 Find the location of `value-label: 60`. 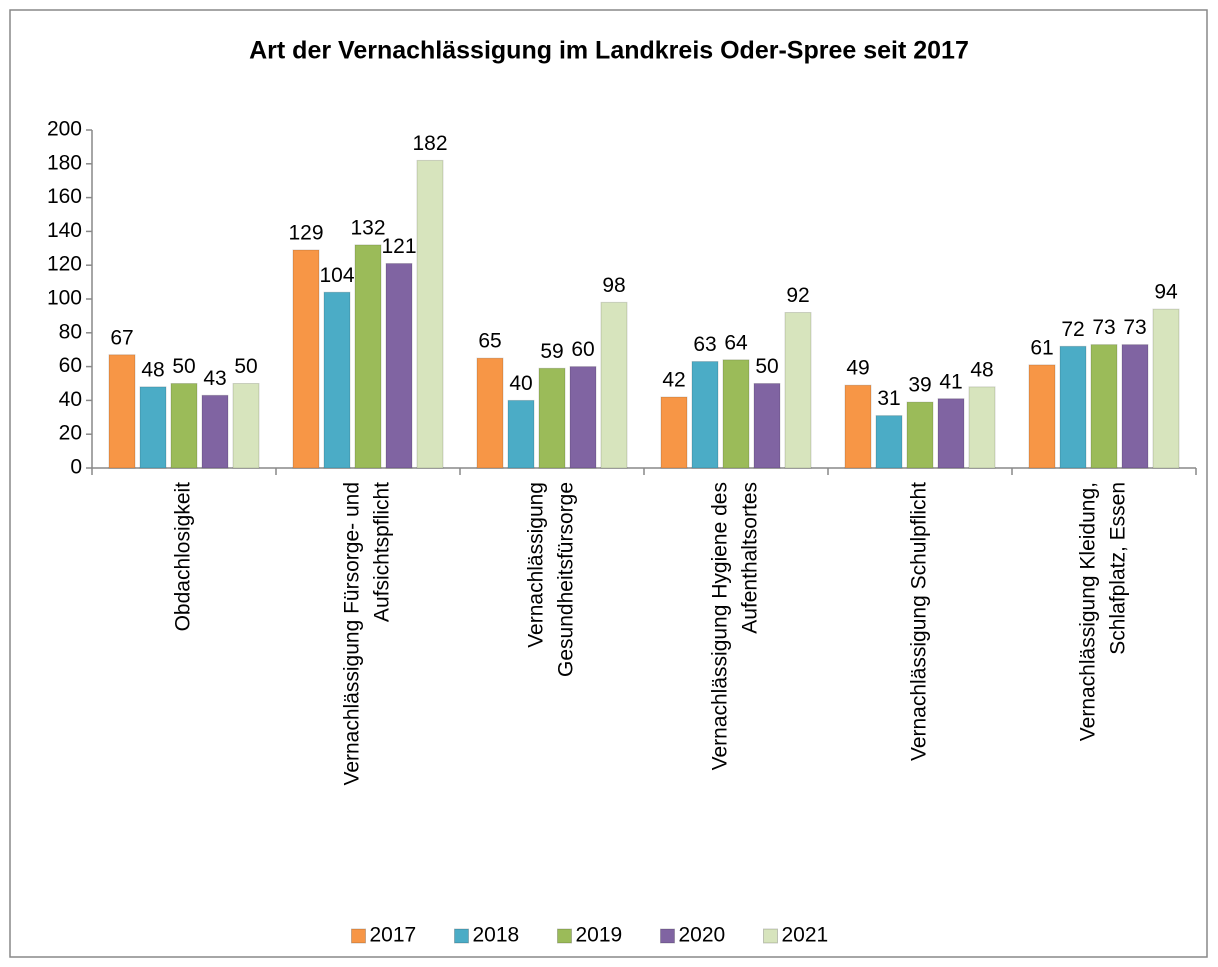

value-label: 60 is located at coordinates (582, 349).